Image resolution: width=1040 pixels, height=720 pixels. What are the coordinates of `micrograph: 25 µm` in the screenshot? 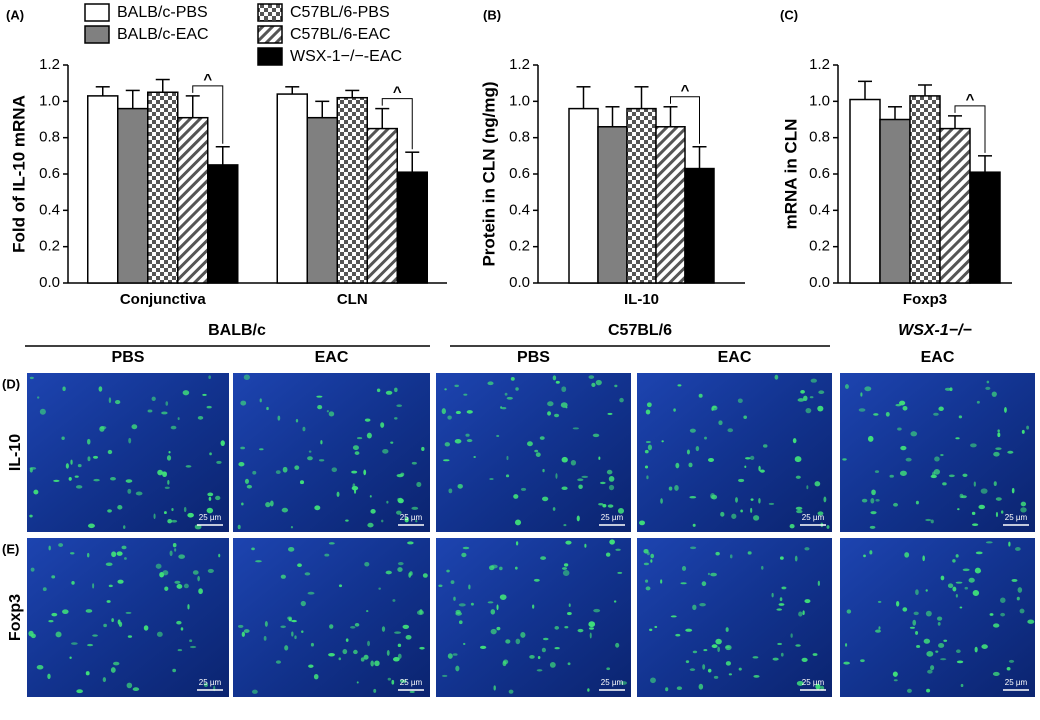 It's located at (734, 452).